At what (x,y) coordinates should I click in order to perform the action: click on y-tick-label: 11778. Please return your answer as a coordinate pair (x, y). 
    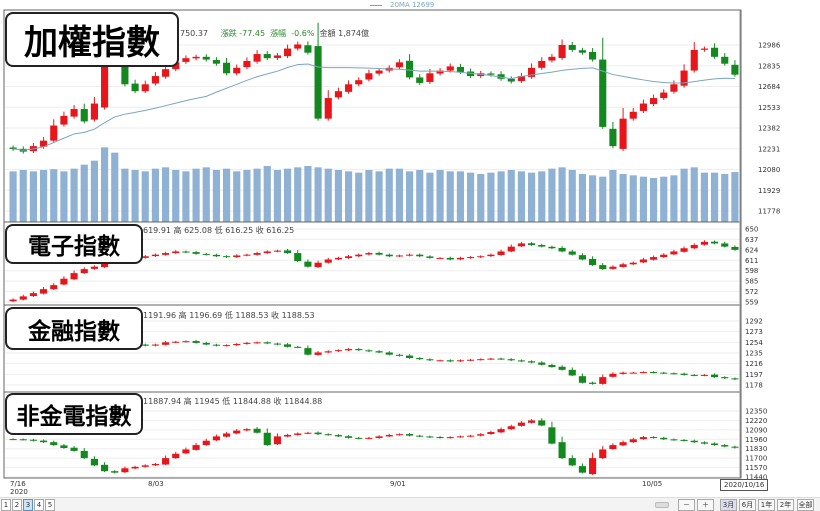
    Looking at the image, I should click on (769, 212).